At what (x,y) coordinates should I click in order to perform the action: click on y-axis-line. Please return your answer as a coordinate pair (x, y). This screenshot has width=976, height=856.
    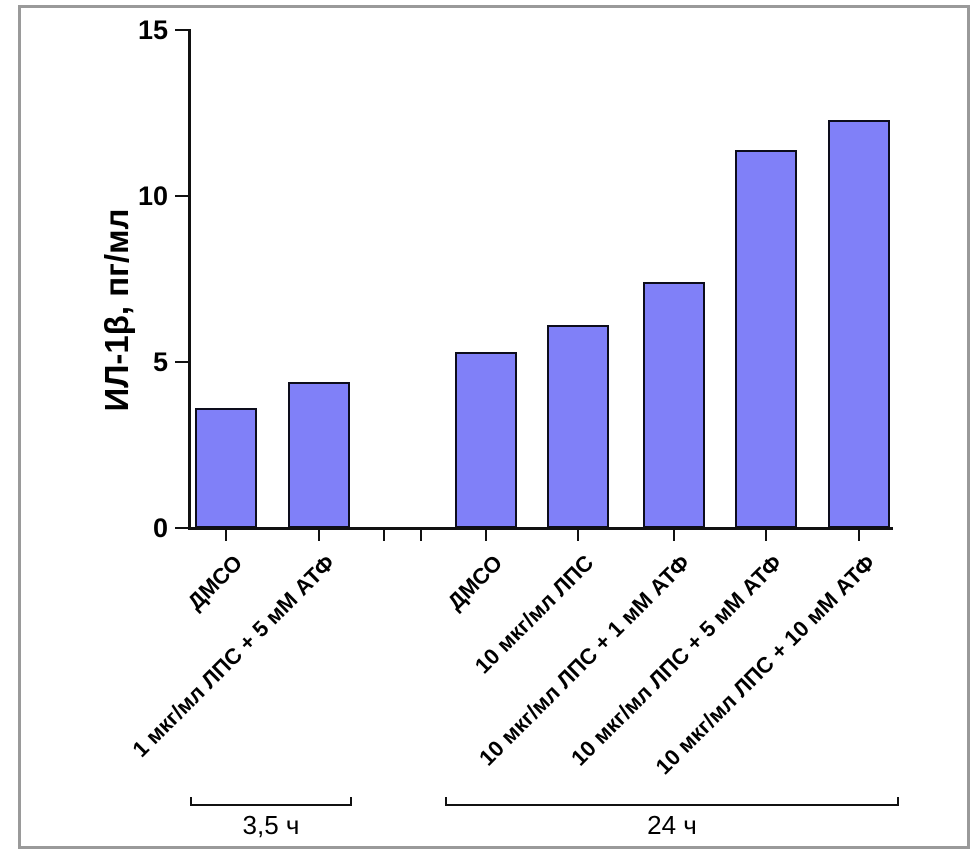
    Looking at the image, I should click on (189, 279).